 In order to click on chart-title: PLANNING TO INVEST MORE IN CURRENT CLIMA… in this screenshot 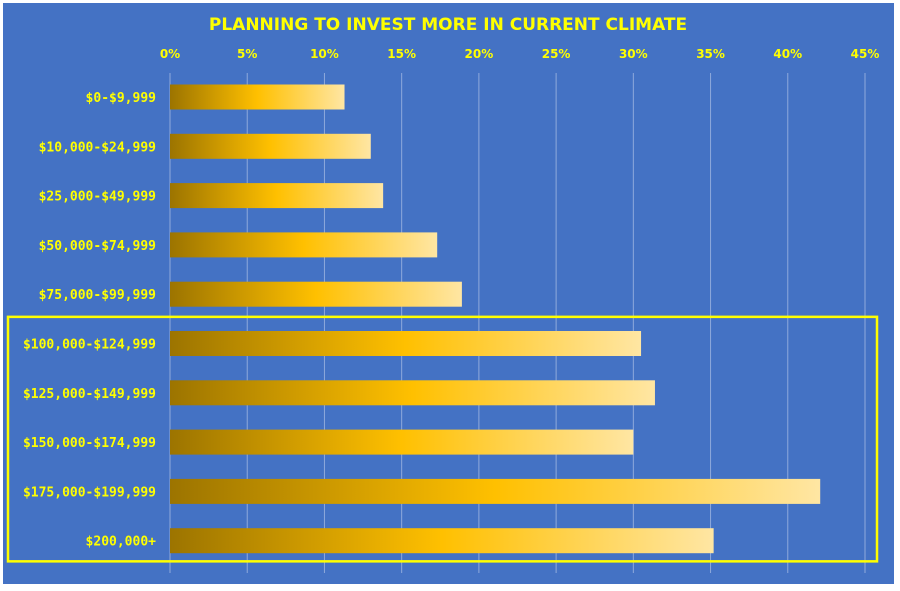, I will do `click(448, 25)`.